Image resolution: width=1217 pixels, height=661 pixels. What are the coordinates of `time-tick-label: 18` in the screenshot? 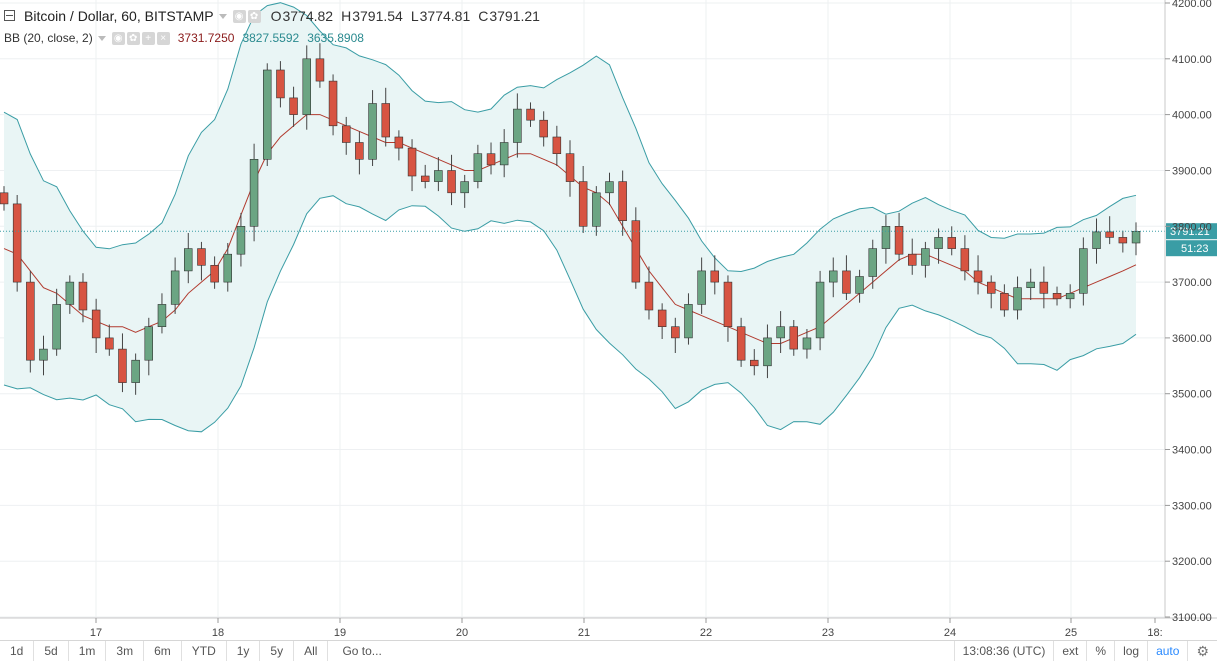 It's located at (218, 633).